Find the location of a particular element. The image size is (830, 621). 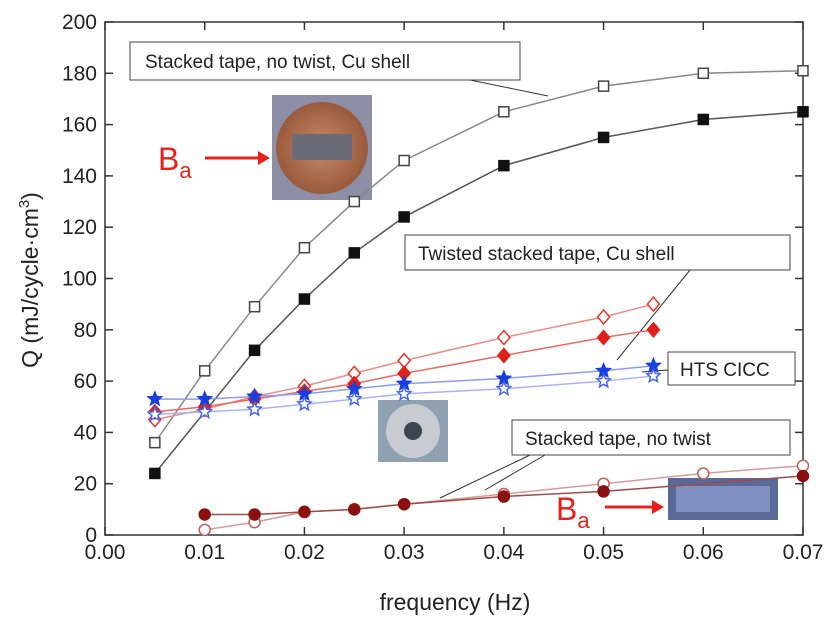

y-tick-label: 60 is located at coordinates (85, 381).